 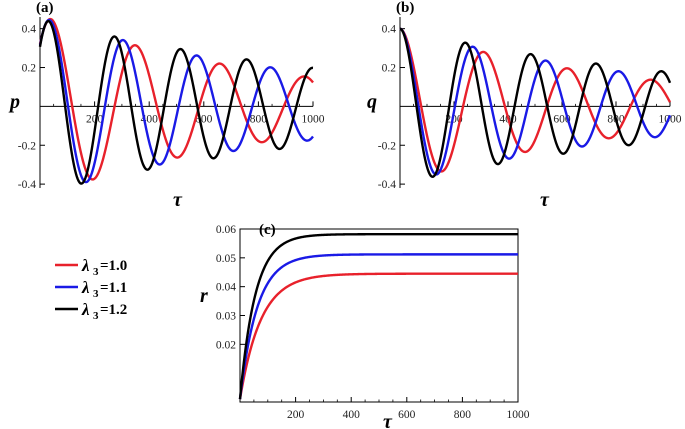 I want to click on y-tick-label: 0.04, so click(x=226, y=288).